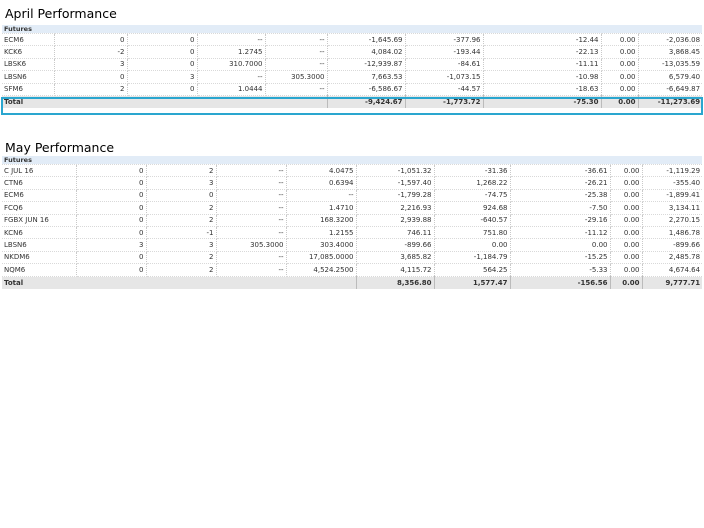 The height and width of the screenshot is (528, 704). What do you see at coordinates (472, 258) in the screenshot?
I see `value-cell: -1,184.79` at bounding box center [472, 258].